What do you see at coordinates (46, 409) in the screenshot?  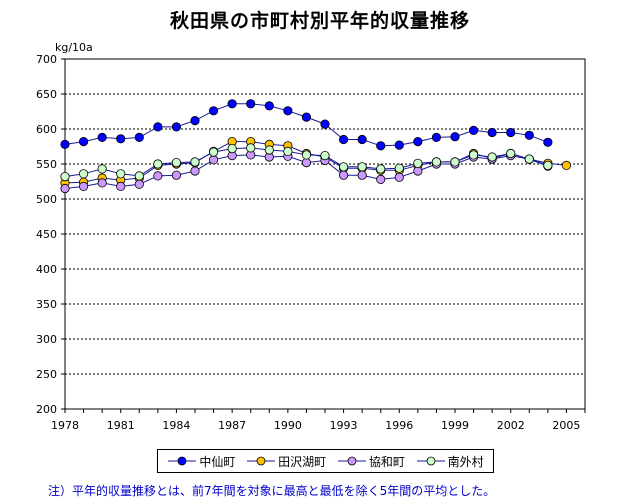 I see `y-tick-label: 200` at bounding box center [46, 409].